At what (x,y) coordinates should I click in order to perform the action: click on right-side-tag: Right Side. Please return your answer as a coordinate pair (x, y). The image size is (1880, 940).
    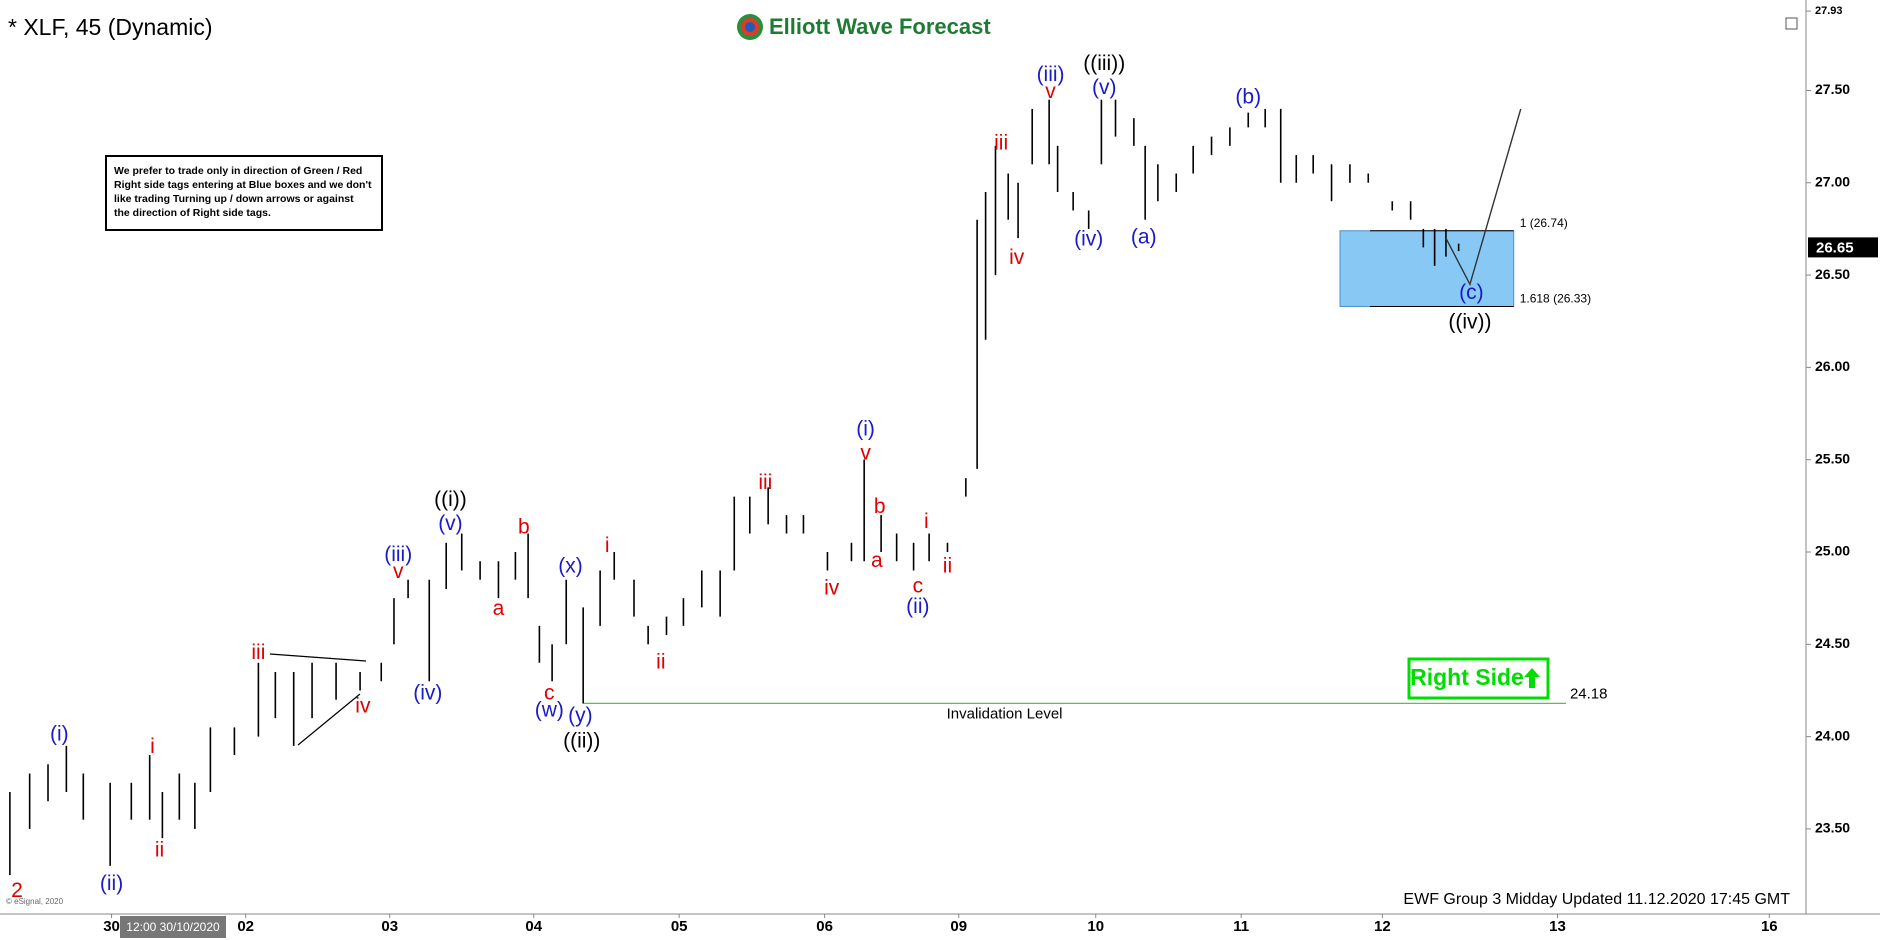
    Looking at the image, I should click on (1478, 678).